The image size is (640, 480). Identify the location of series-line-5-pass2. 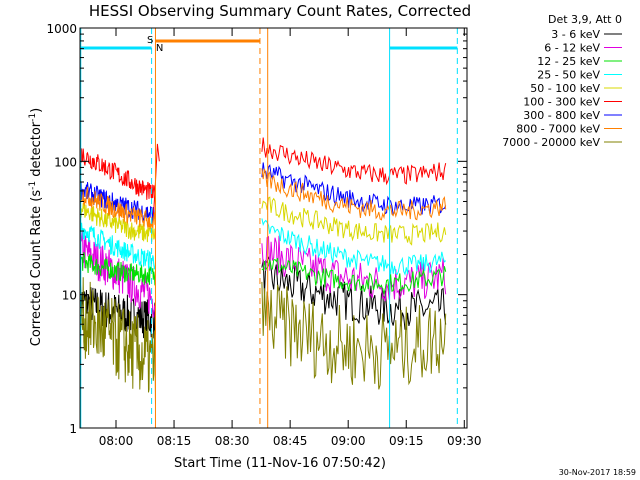
(354, 221).